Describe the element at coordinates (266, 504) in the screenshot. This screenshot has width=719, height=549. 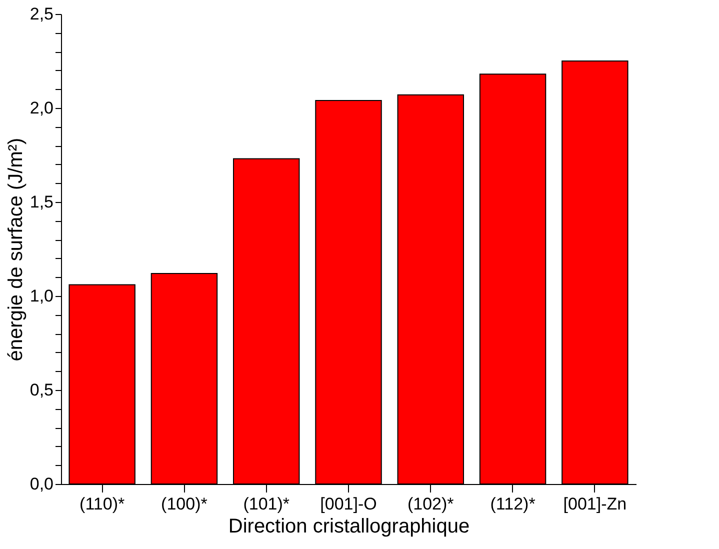
I see `x-tick-label: (101)*` at that location.